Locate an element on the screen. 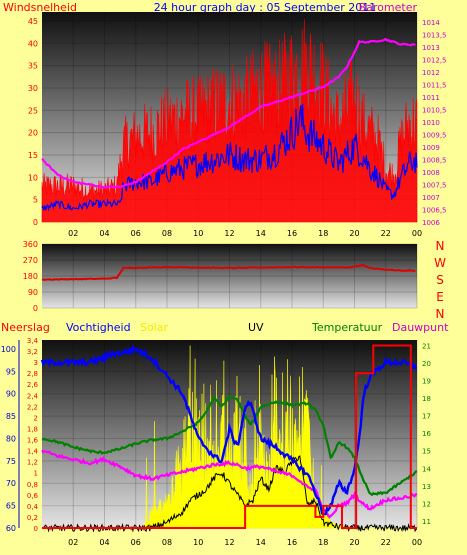  barometer-tick-label: 1008 is located at coordinates (431, 173).